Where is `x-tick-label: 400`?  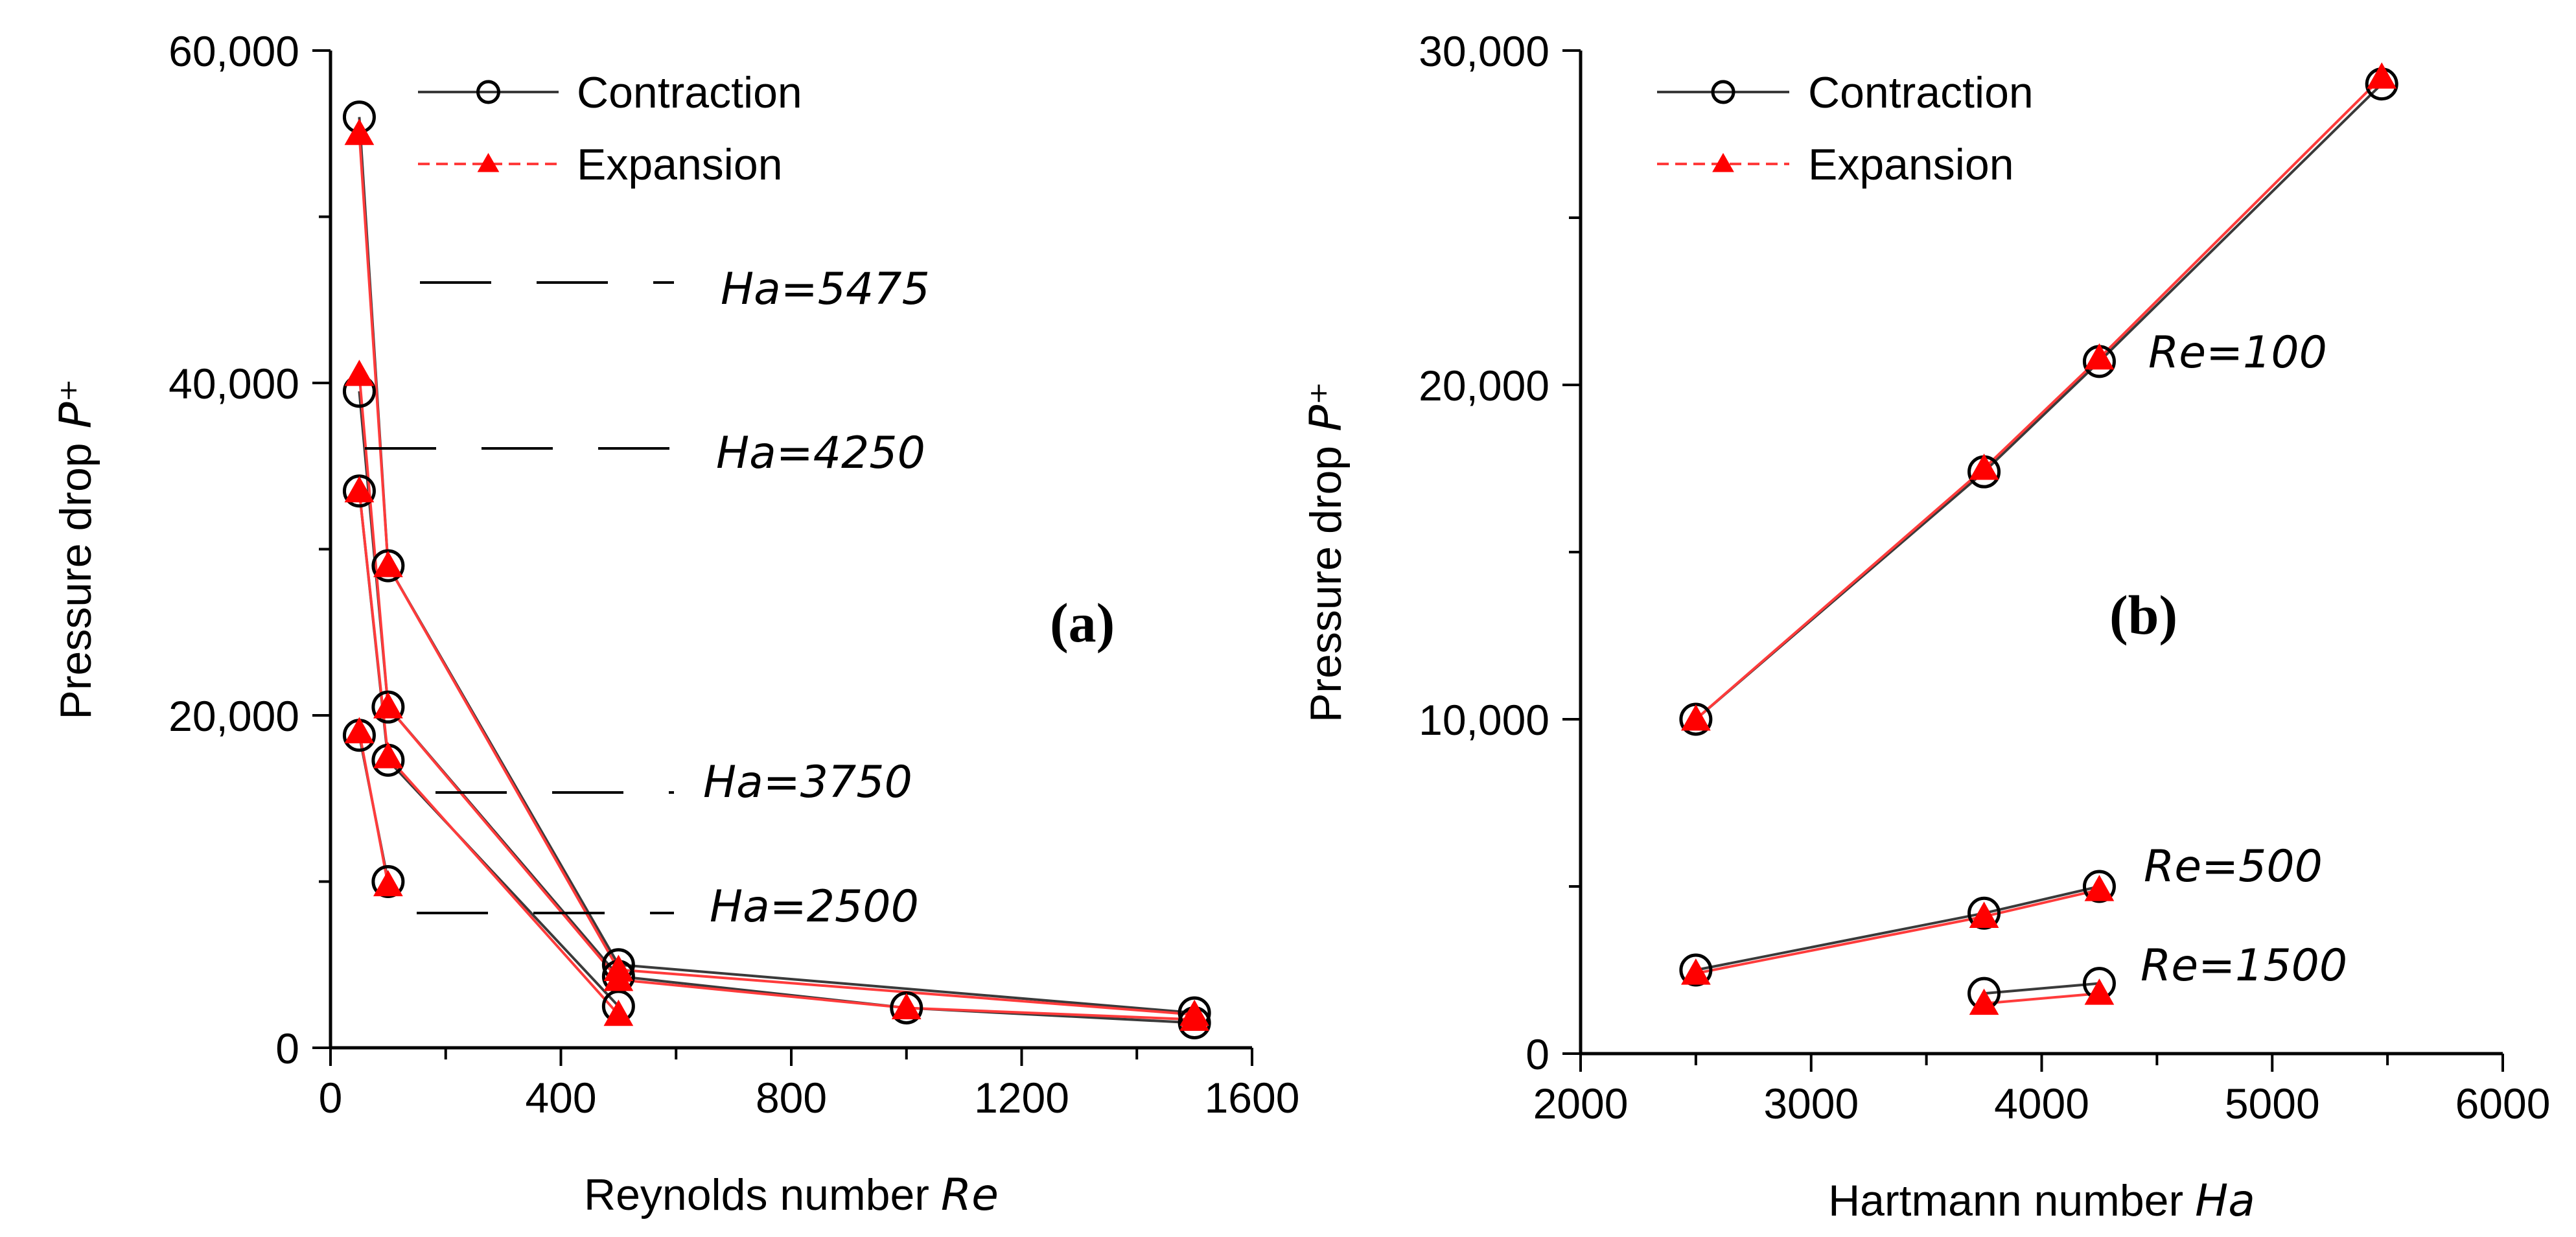 x-tick-label: 400 is located at coordinates (560, 1098).